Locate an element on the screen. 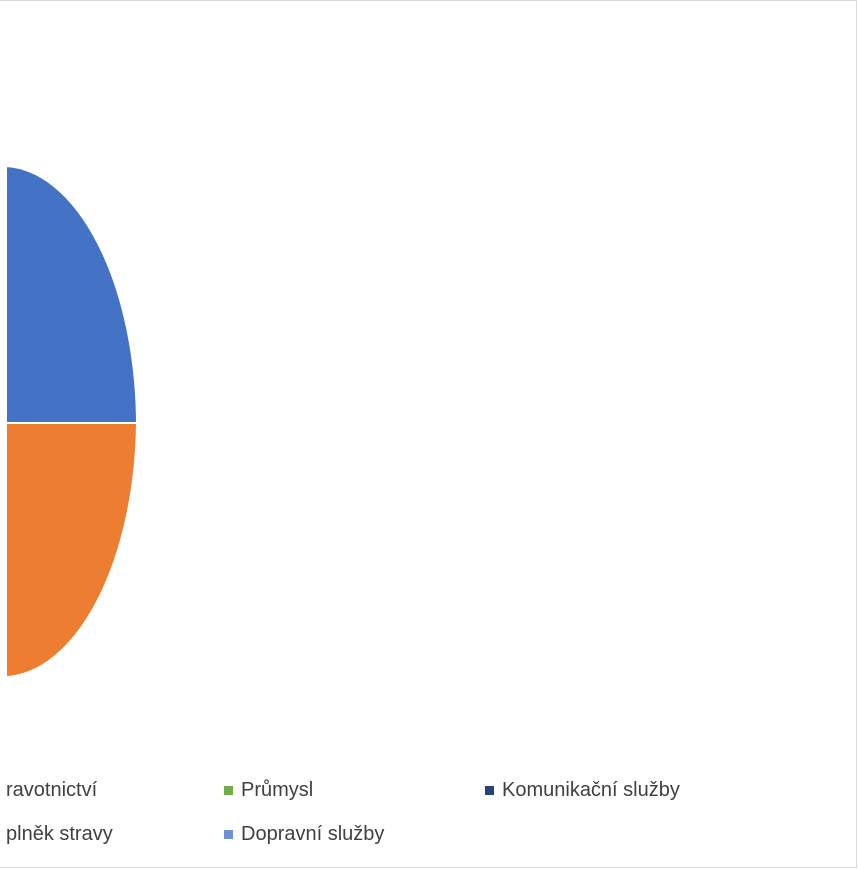 This screenshot has width=858, height=869. legend-label: ravotnictví is located at coordinates (52, 789).